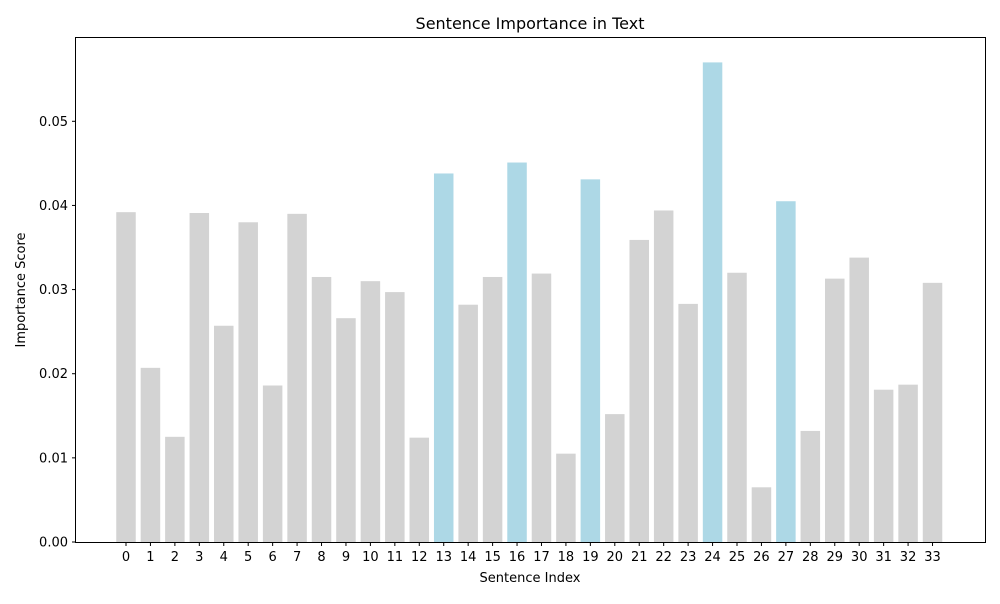 The height and width of the screenshot is (604, 1000). What do you see at coordinates (370, 557) in the screenshot?
I see `x-tick-label: 10` at bounding box center [370, 557].